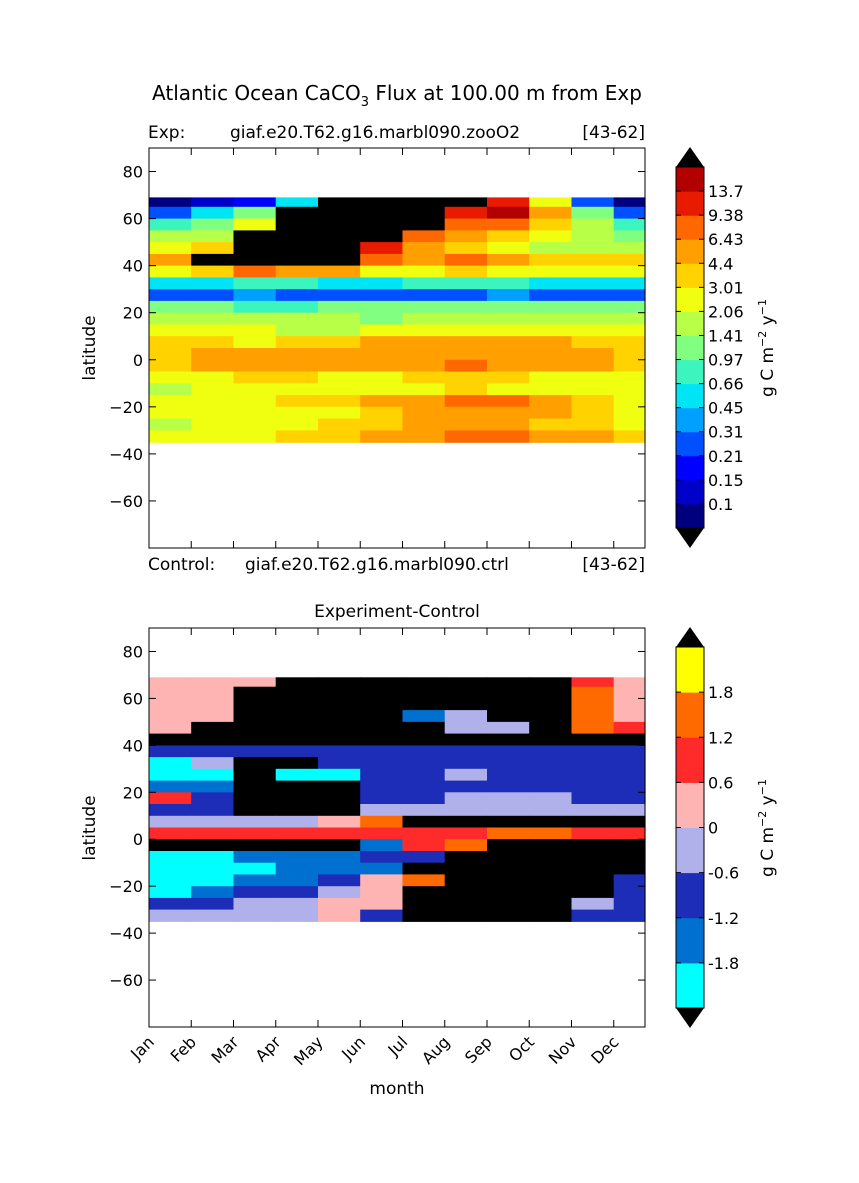  I want to click on y-tick-label: −20, so click(126, 407).